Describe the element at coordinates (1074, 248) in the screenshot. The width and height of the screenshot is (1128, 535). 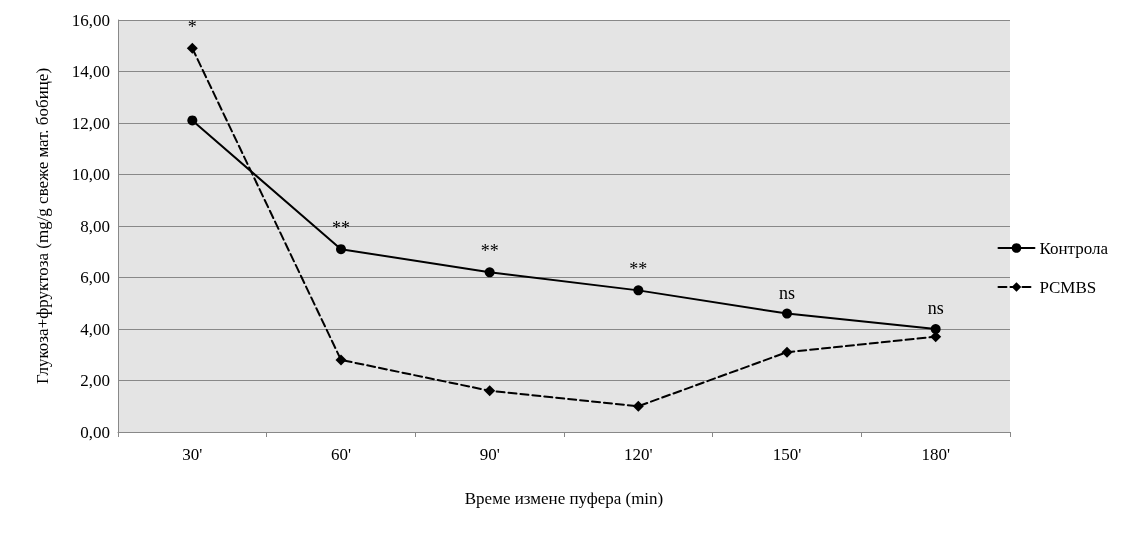
I see `legend-label: Контрола` at that location.